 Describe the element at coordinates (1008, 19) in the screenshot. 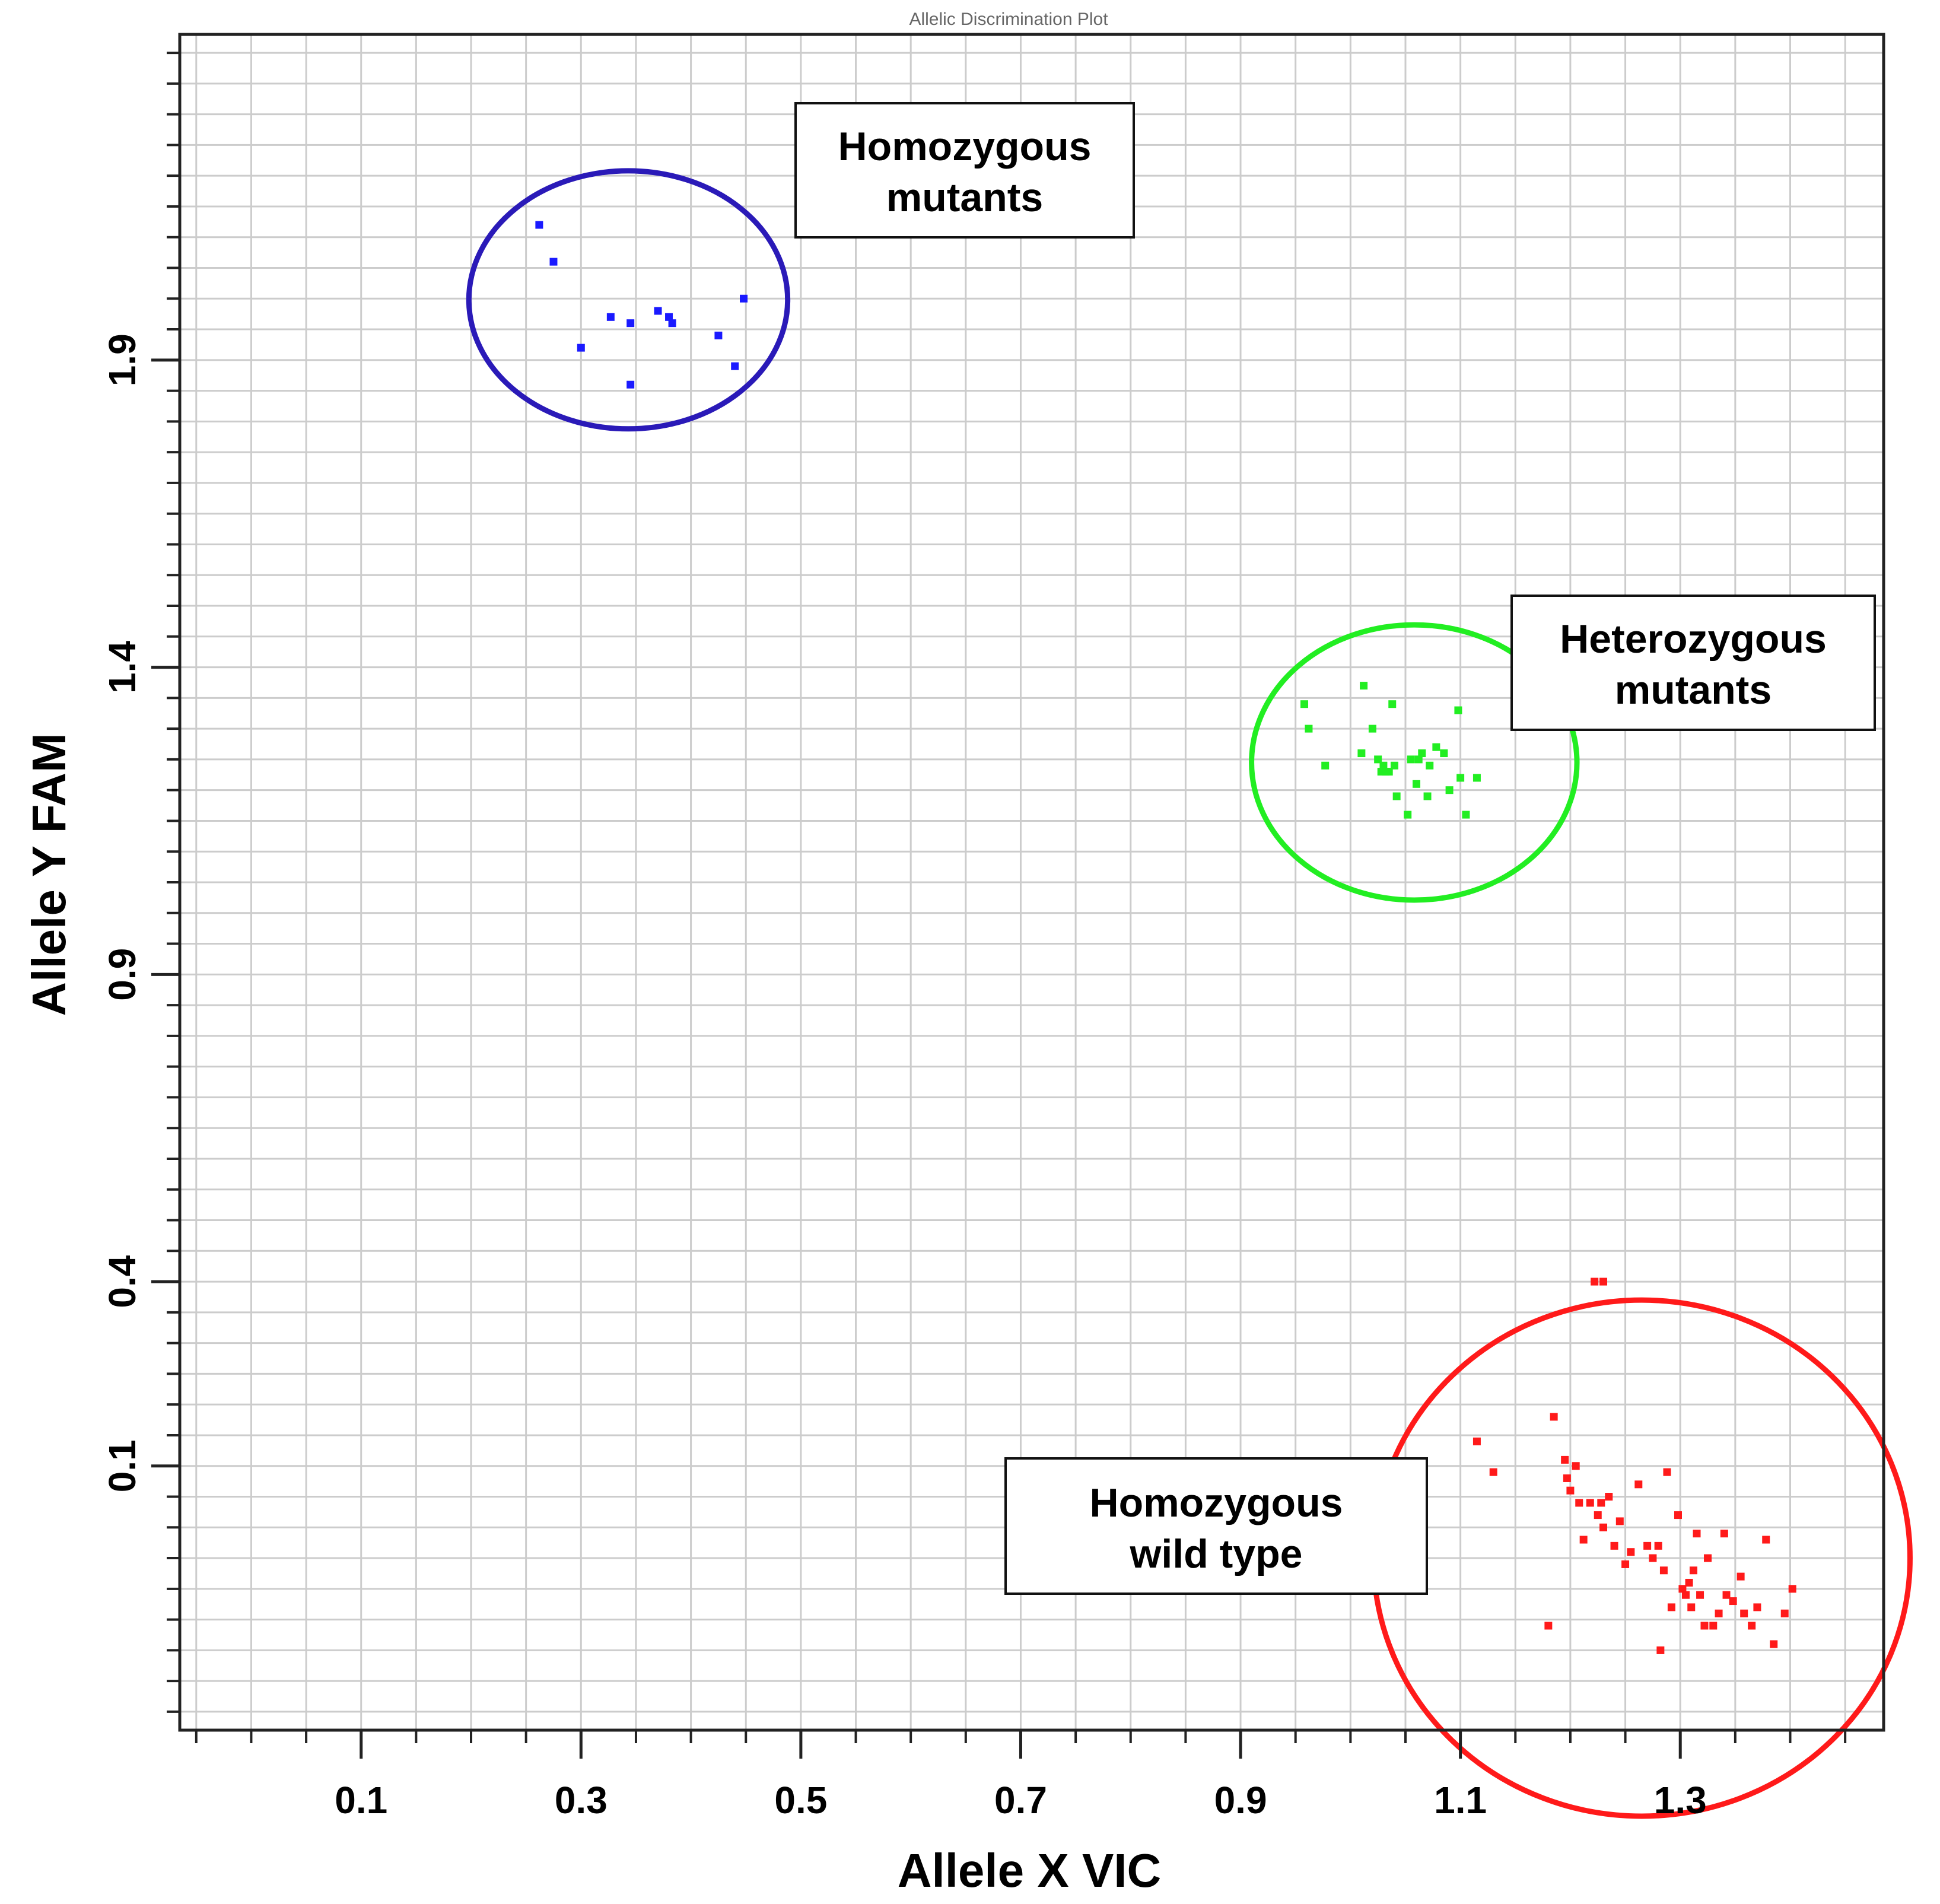

I see `chart-title: Allelic Discrimination Plot` at that location.